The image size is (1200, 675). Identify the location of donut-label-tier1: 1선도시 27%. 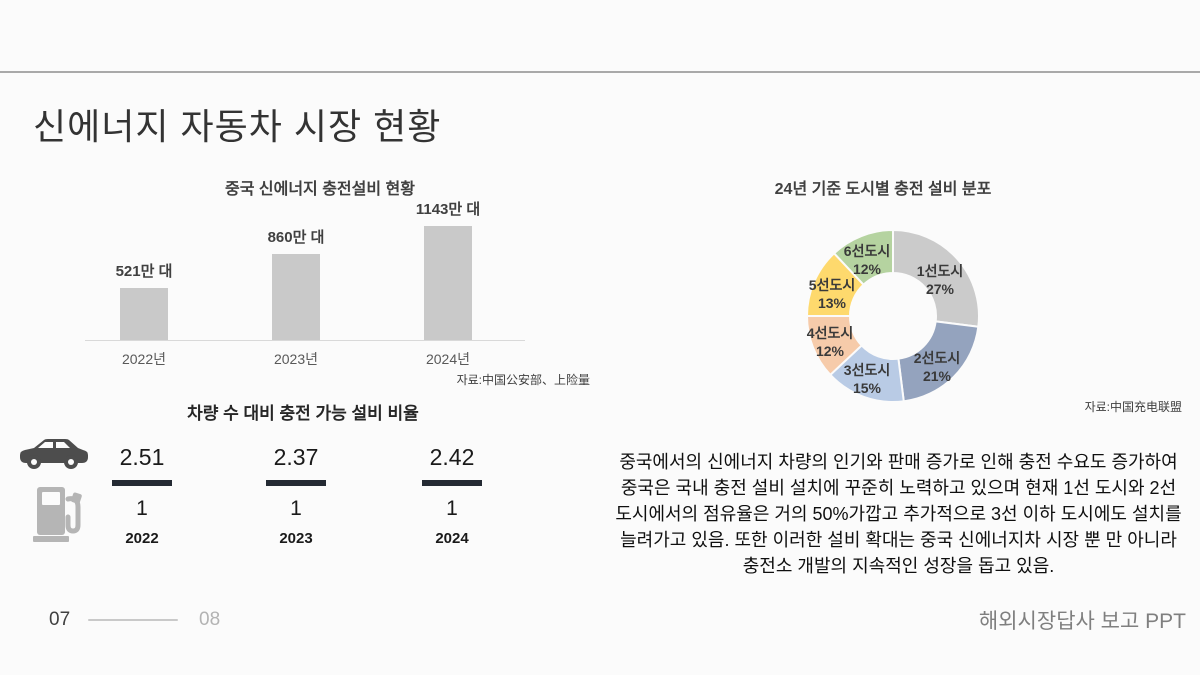
(940, 280).